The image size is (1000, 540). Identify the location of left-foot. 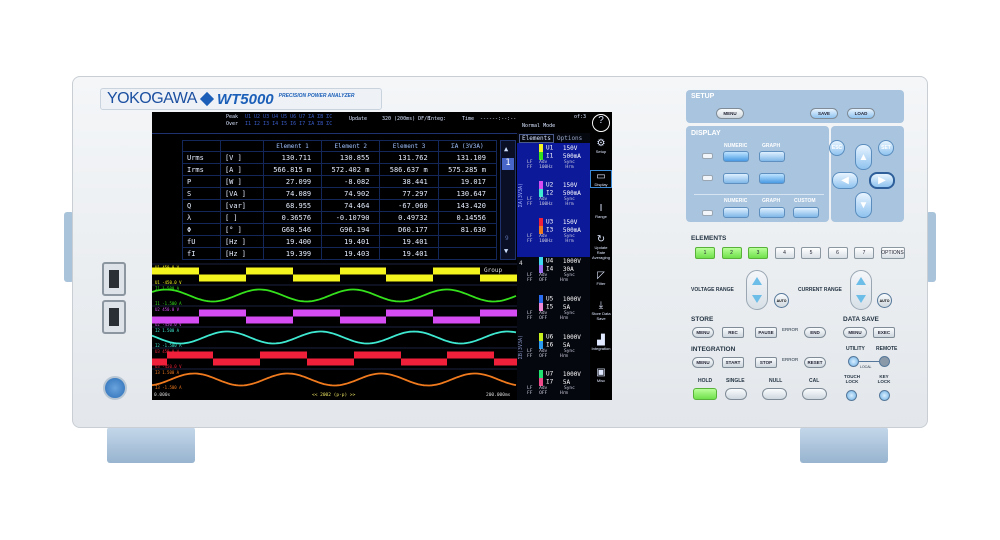
(151, 445).